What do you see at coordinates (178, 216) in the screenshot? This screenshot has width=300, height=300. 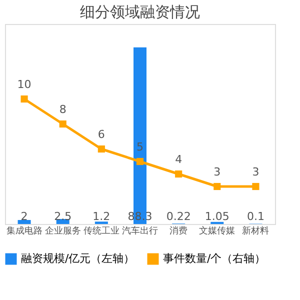 I see `data-label: 0.22` at bounding box center [178, 216].